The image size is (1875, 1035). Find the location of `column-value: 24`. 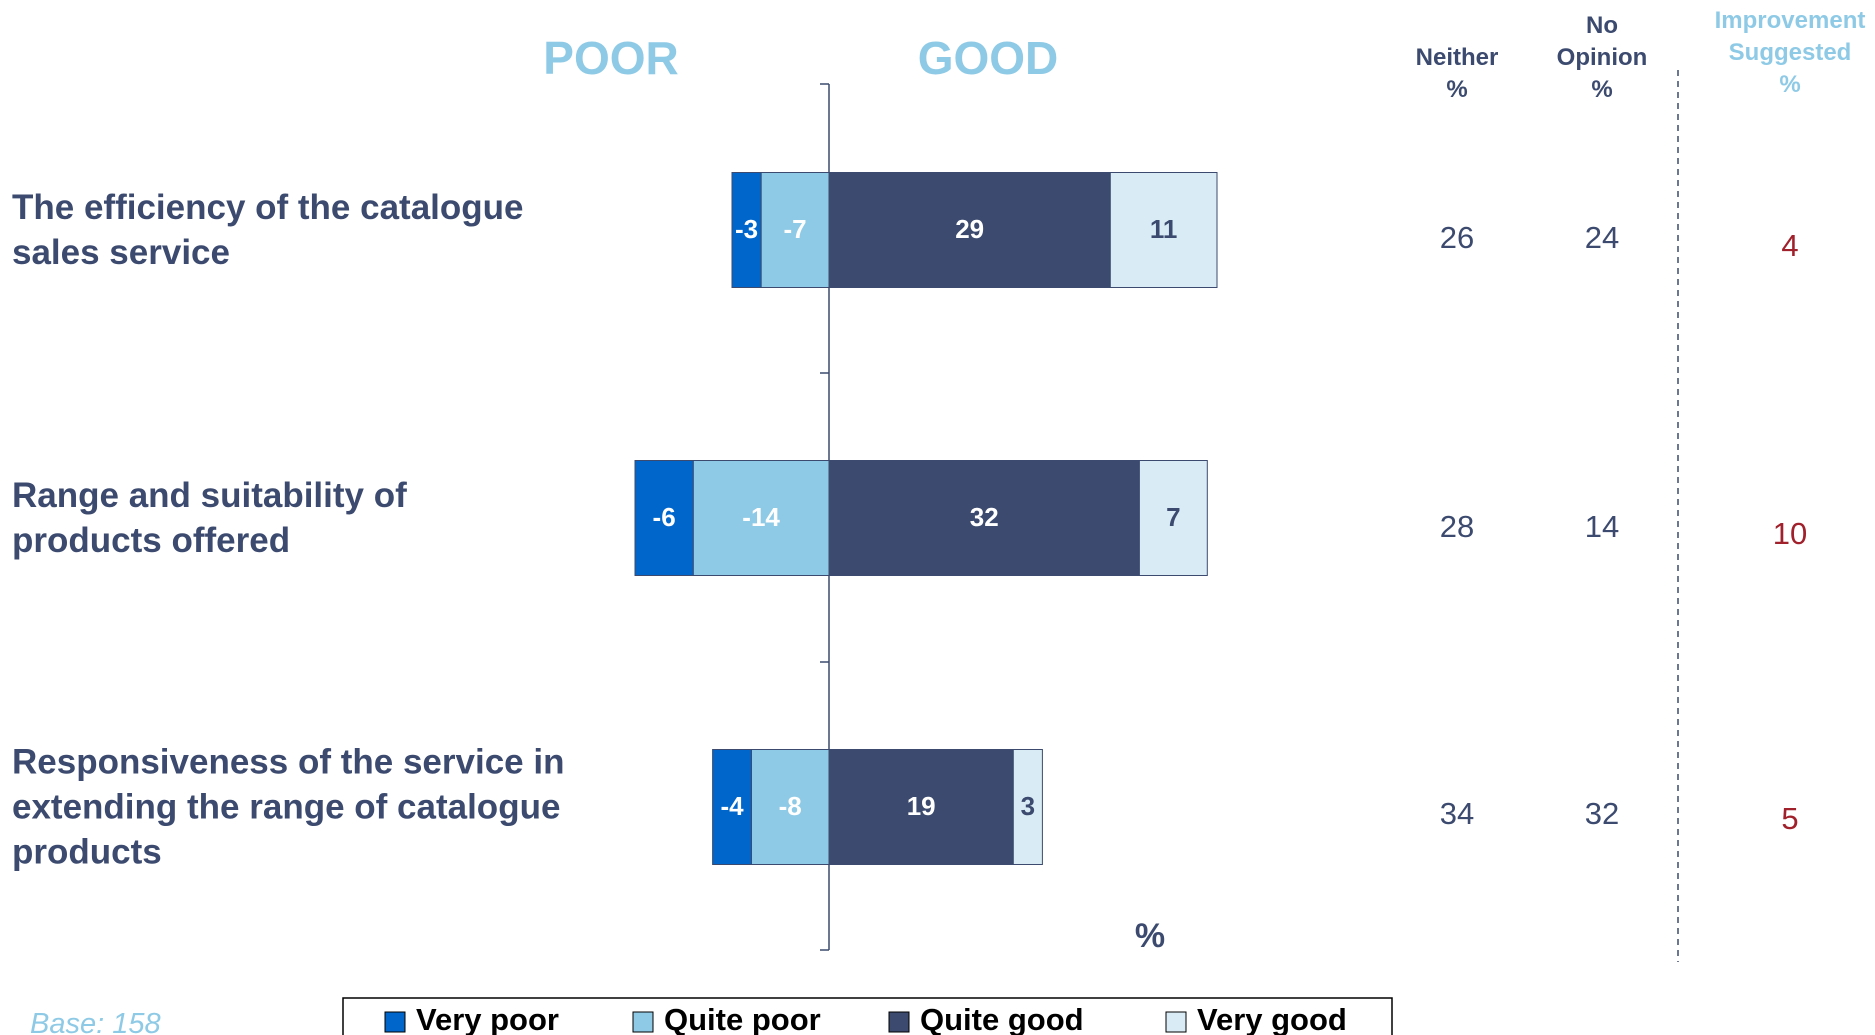

column-value: 24 is located at coordinates (1602, 237).